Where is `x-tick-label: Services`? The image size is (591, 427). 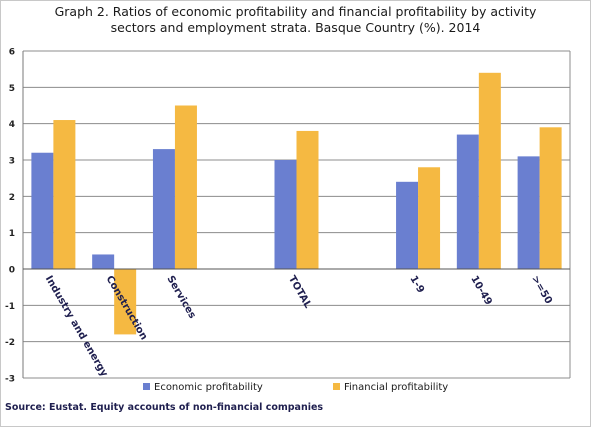
x-tick-label: Services is located at coordinates (180, 297).